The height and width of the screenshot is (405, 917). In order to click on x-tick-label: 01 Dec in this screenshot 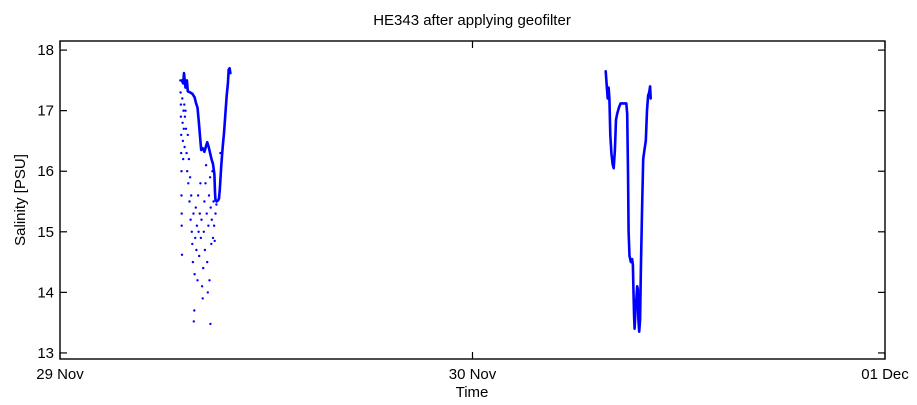, I will do `click(885, 374)`.